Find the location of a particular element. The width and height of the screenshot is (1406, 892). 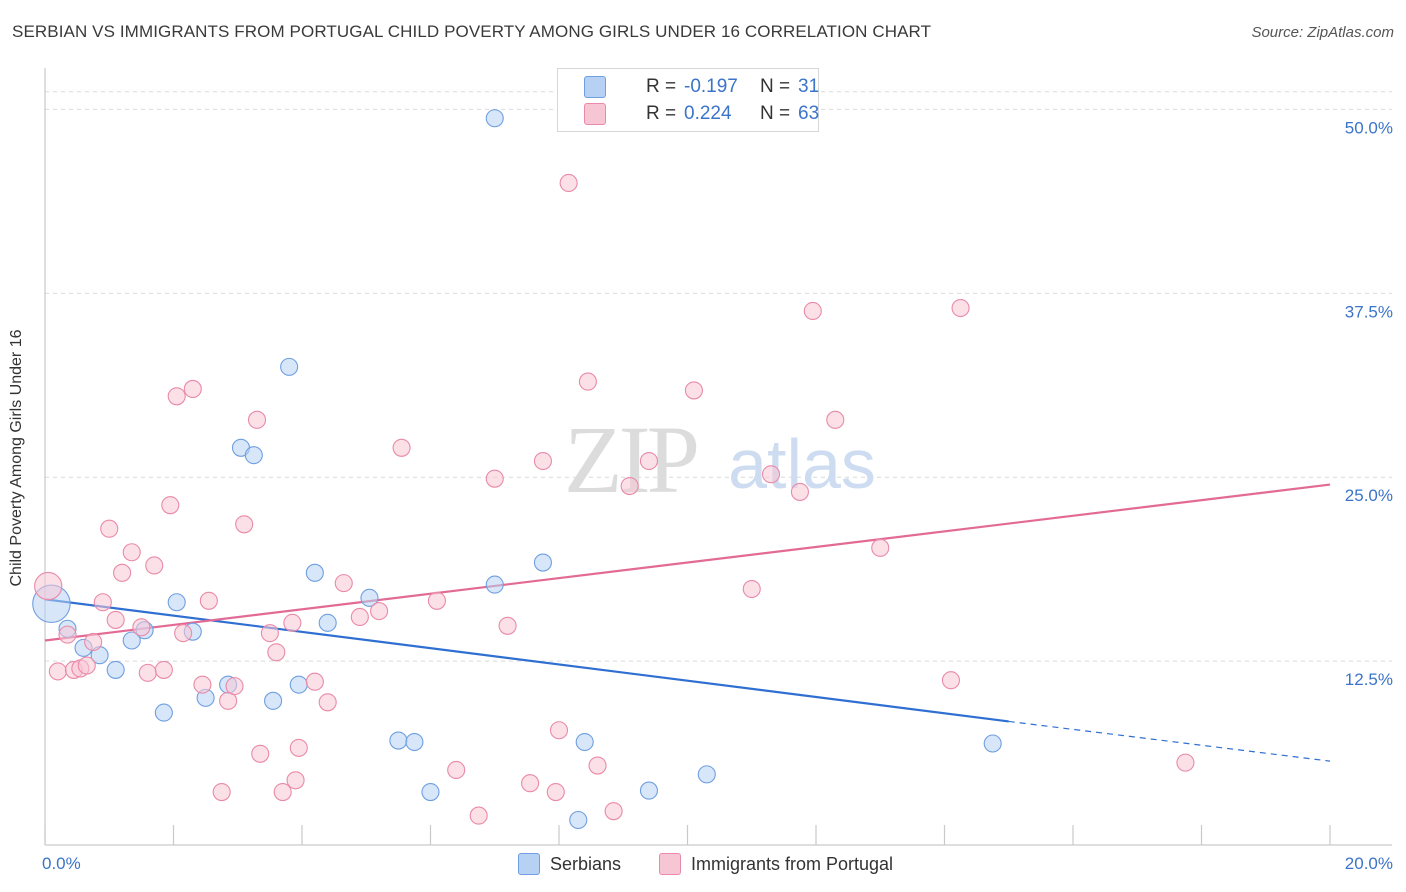

bottom-legend-label: Serbians is located at coordinates (586, 863).